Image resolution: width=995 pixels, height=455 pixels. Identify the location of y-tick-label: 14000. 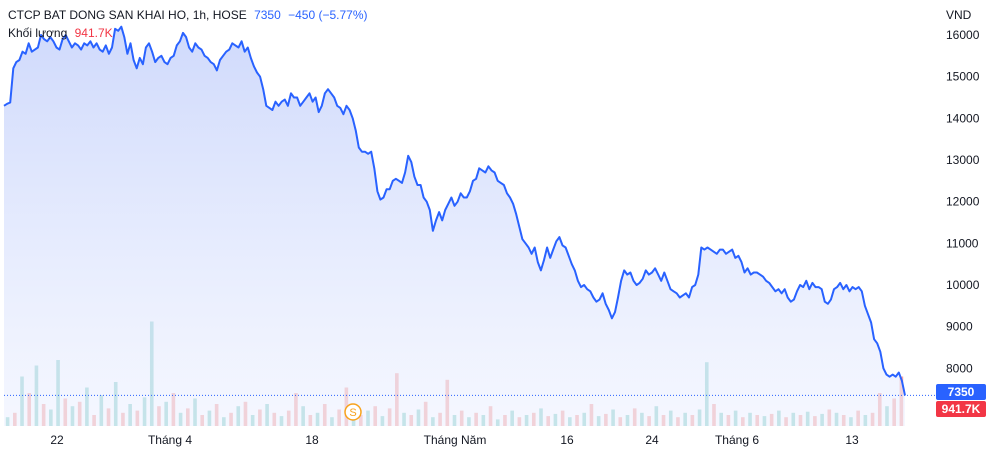
(963, 118).